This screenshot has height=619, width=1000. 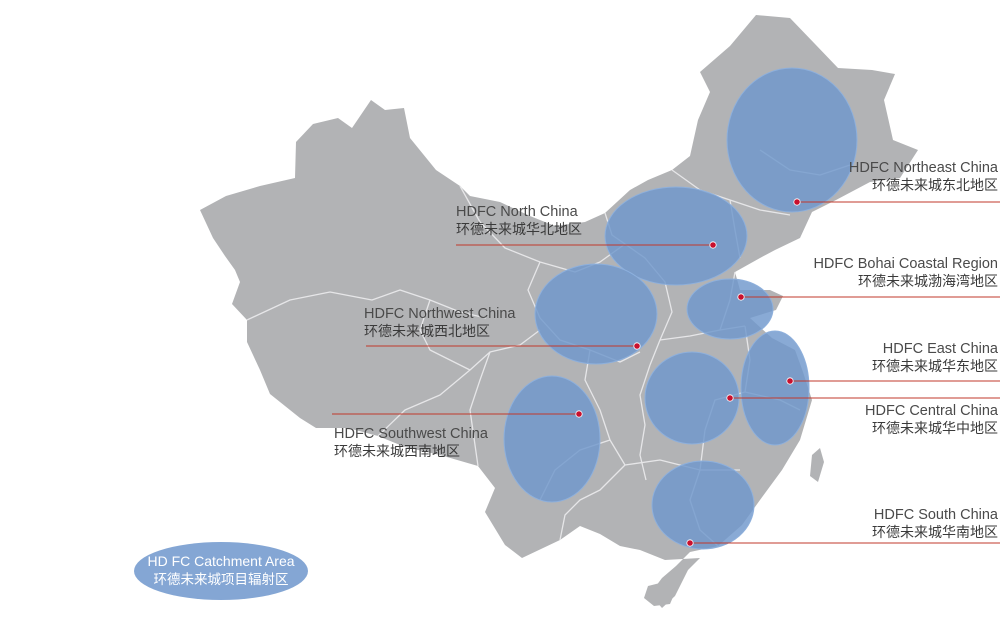 What do you see at coordinates (676, 236) in the screenshot?
I see `catchment-north` at bounding box center [676, 236].